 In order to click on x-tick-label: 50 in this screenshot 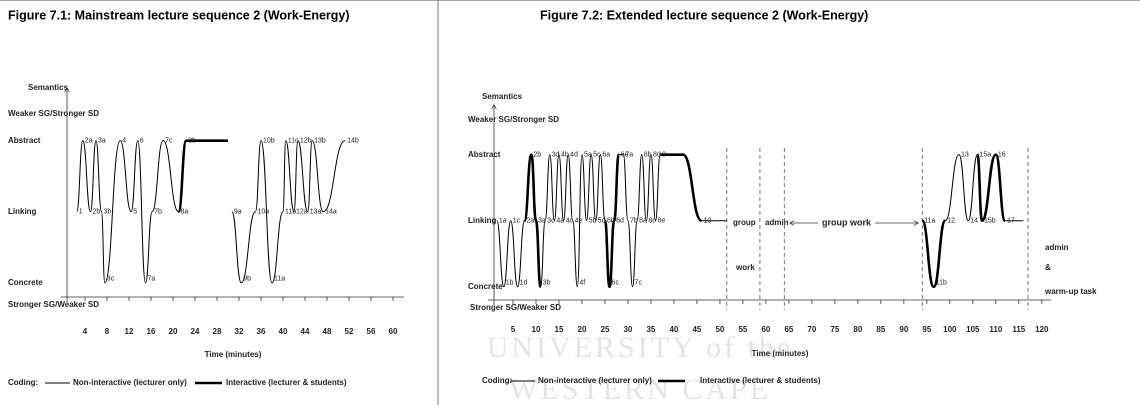, I will do `click(719, 329)`.